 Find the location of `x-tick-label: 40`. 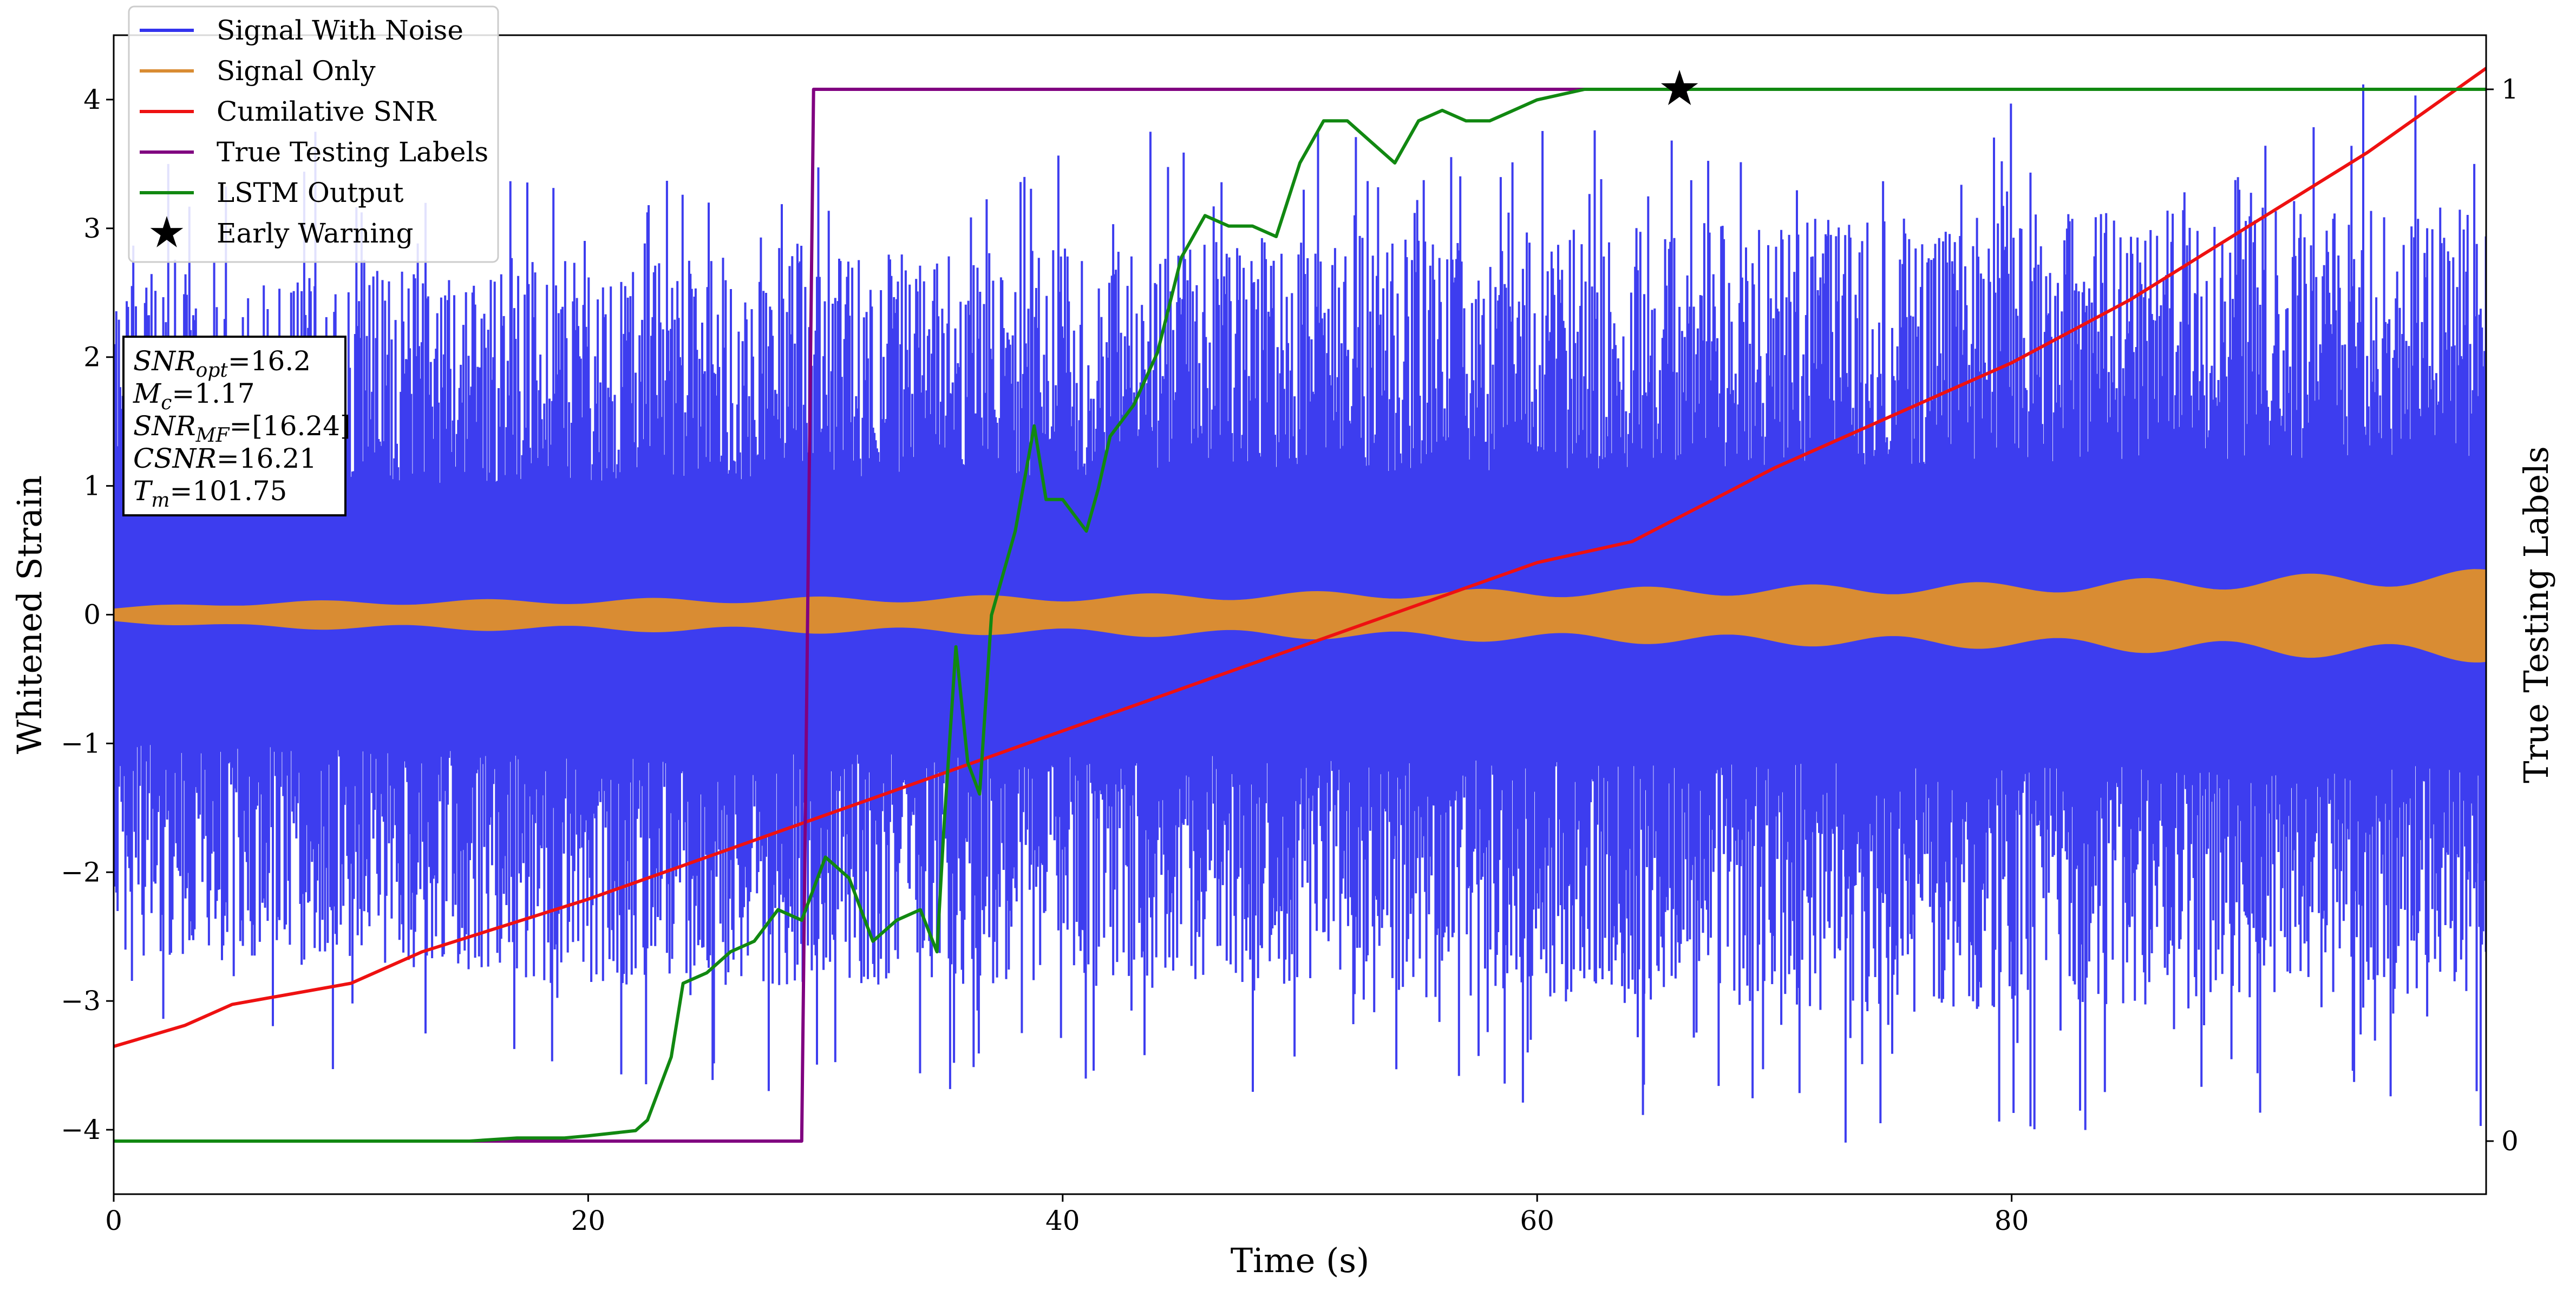

x-tick-label: 40 is located at coordinates (1062, 1220).